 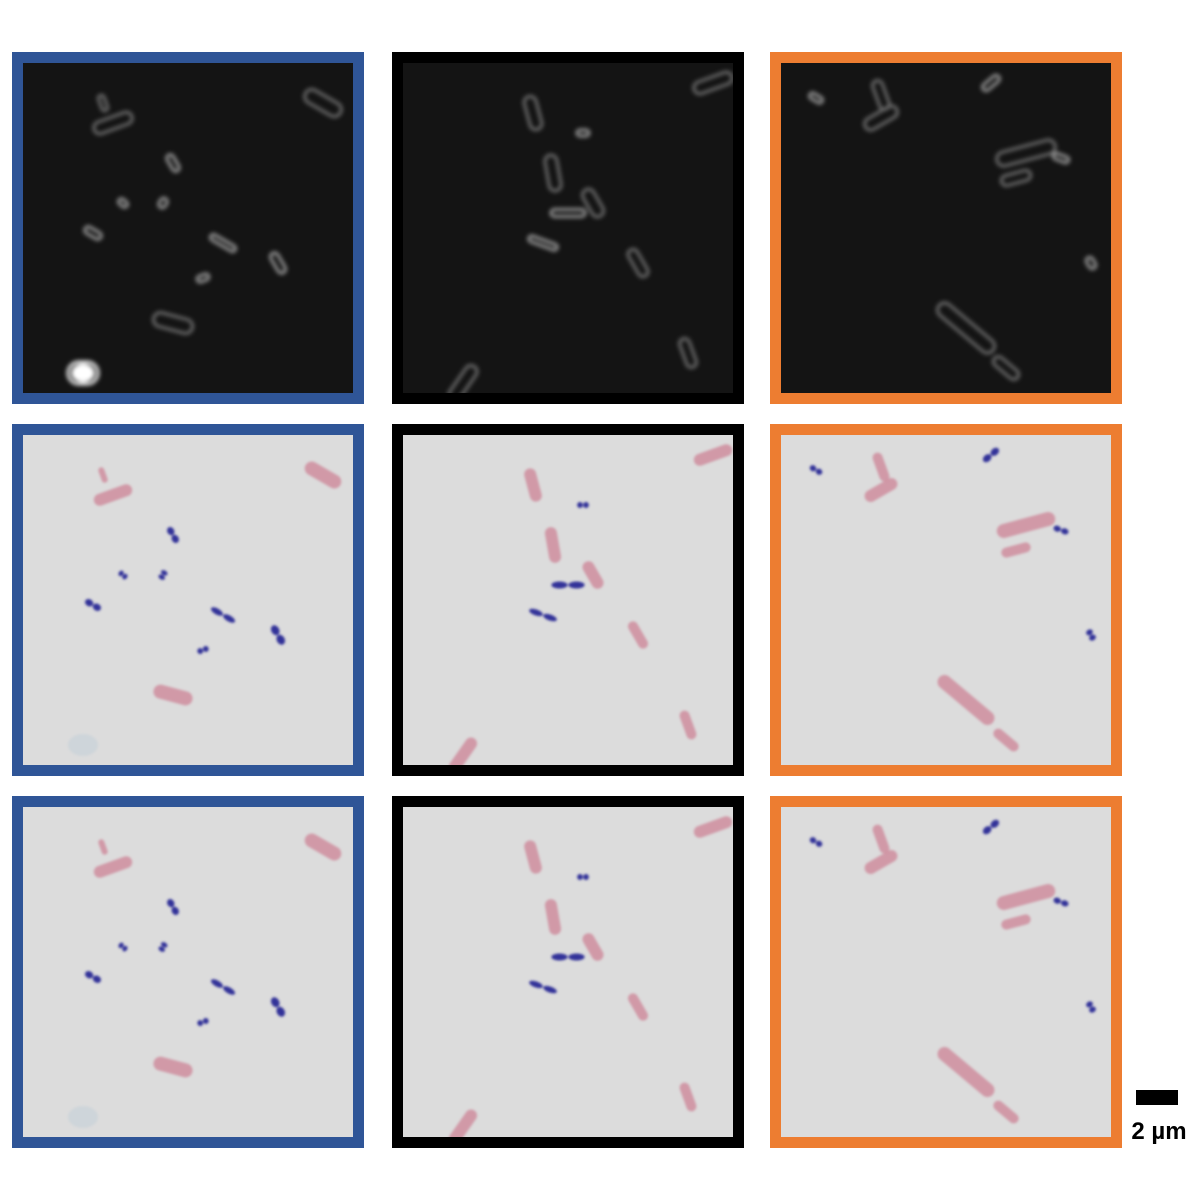 I want to click on fluorescence-panel-black, so click(x=568, y=228).